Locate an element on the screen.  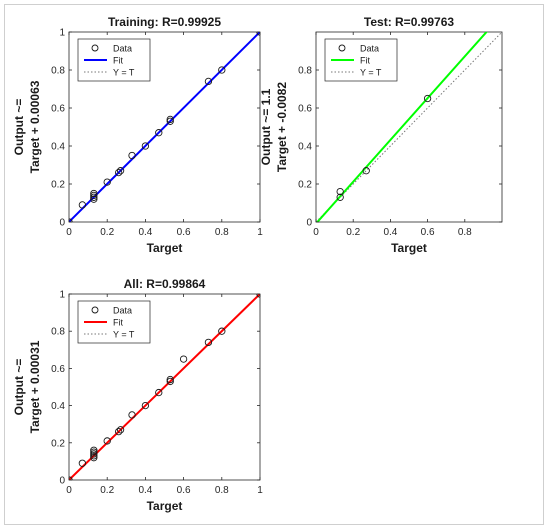
identity-line is located at coordinates (409, 127).